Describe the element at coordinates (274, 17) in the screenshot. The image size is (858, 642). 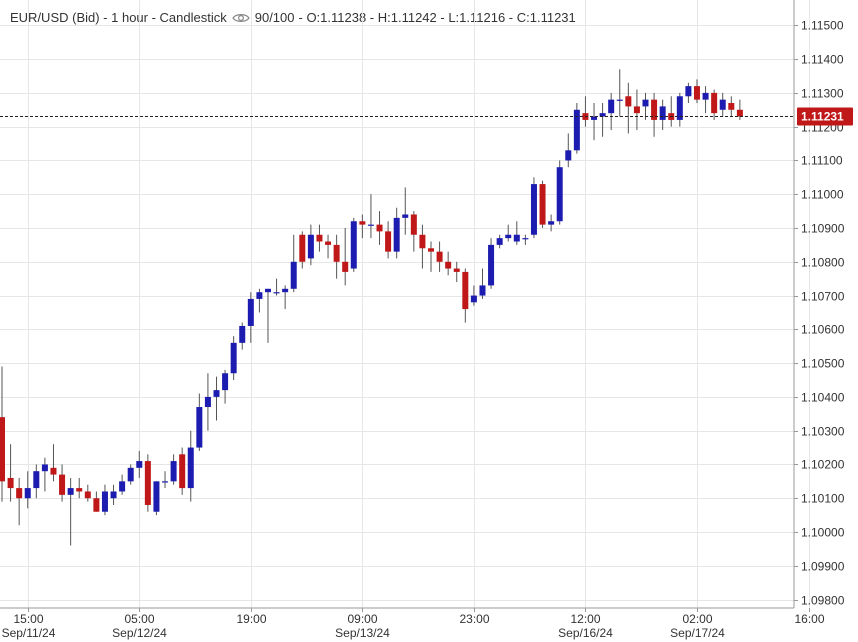
I see `visibility-value: 90/100` at that location.